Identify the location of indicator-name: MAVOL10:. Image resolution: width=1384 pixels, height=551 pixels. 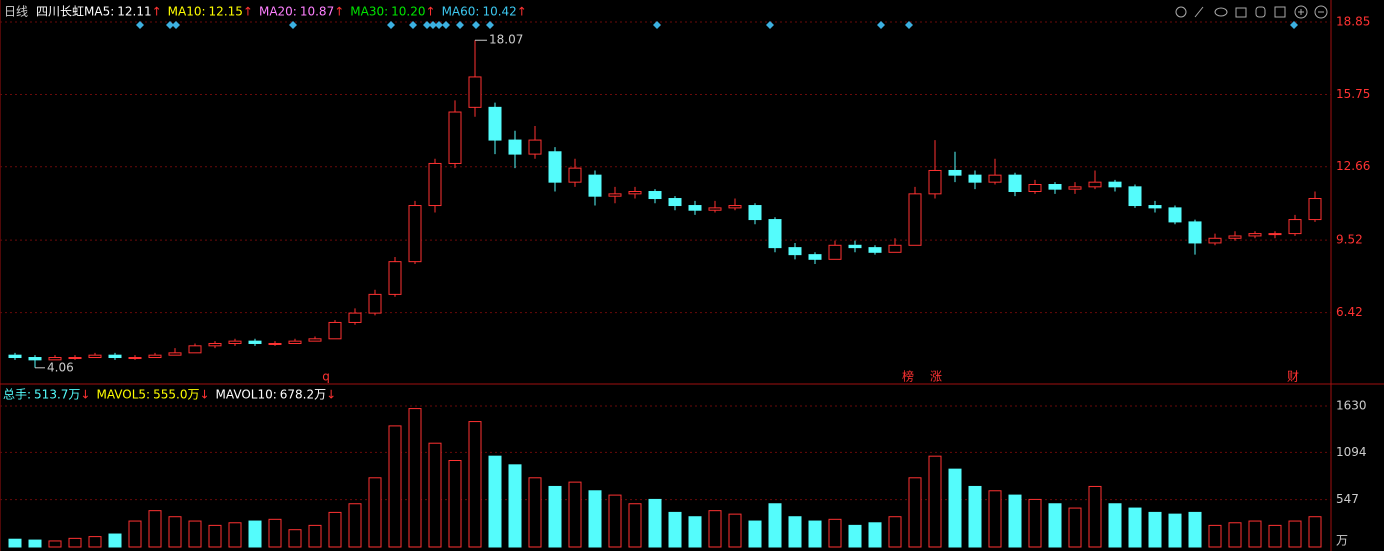
(246, 395).